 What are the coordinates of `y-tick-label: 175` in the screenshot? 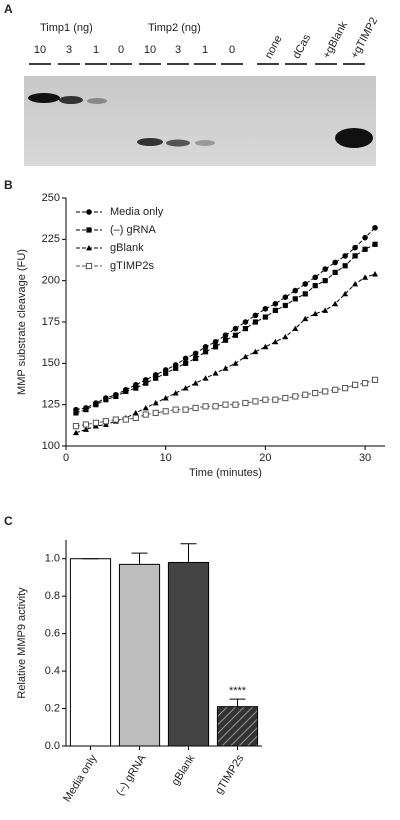 It's located at (51, 322).